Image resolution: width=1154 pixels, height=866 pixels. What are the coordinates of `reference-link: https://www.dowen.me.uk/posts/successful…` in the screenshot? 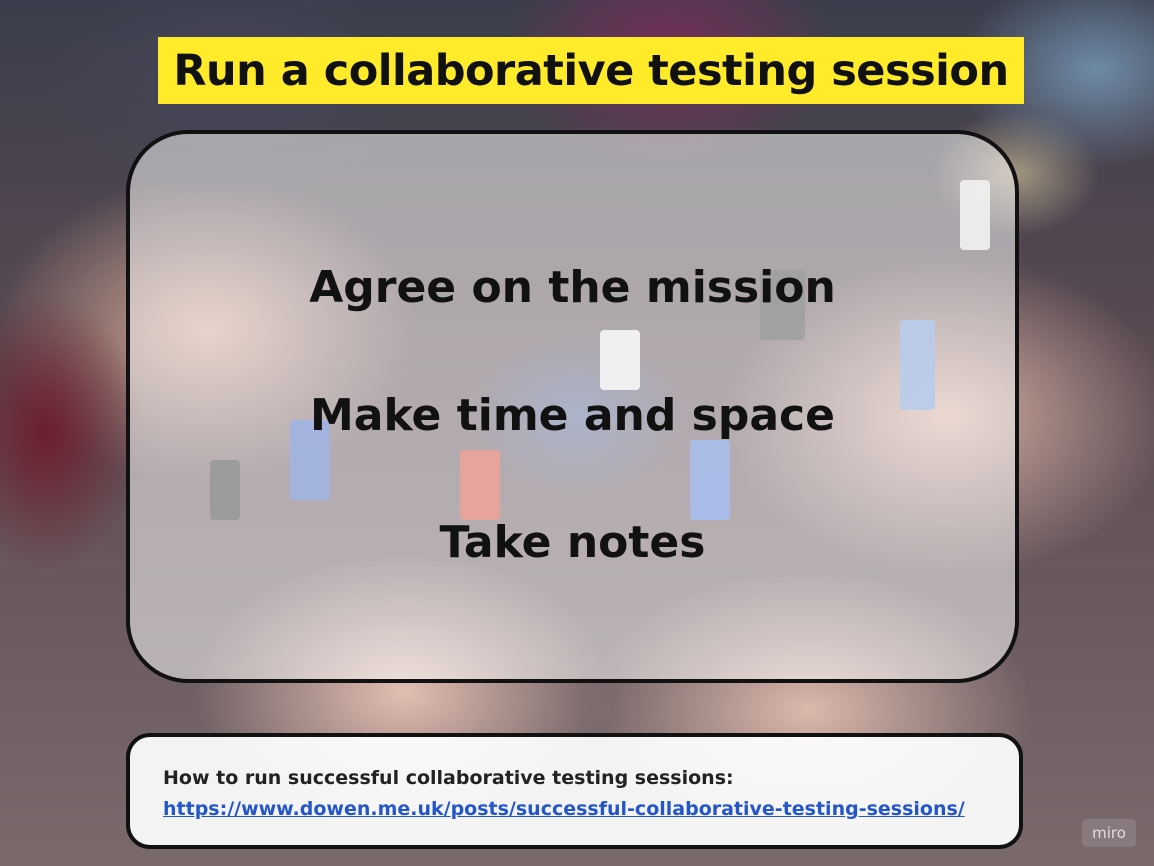 It's located at (564, 809).